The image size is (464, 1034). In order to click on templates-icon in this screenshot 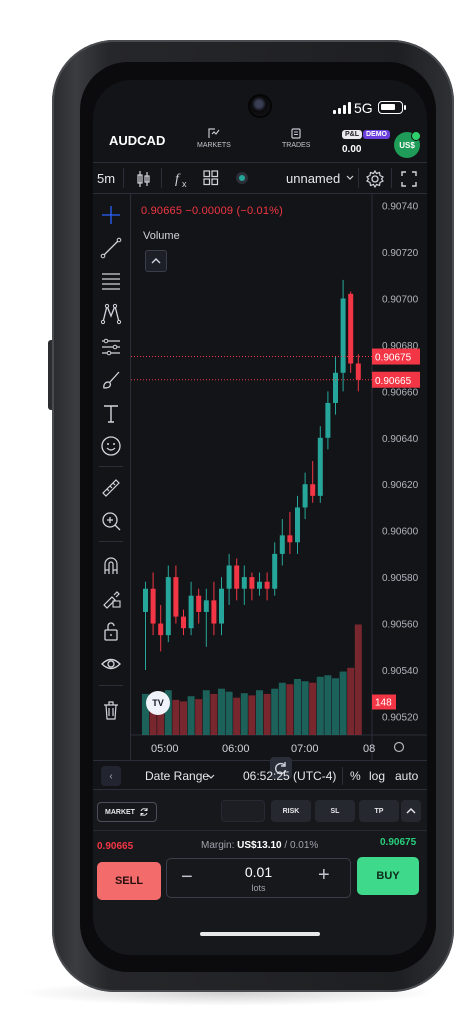, I will do `click(211, 178)`.